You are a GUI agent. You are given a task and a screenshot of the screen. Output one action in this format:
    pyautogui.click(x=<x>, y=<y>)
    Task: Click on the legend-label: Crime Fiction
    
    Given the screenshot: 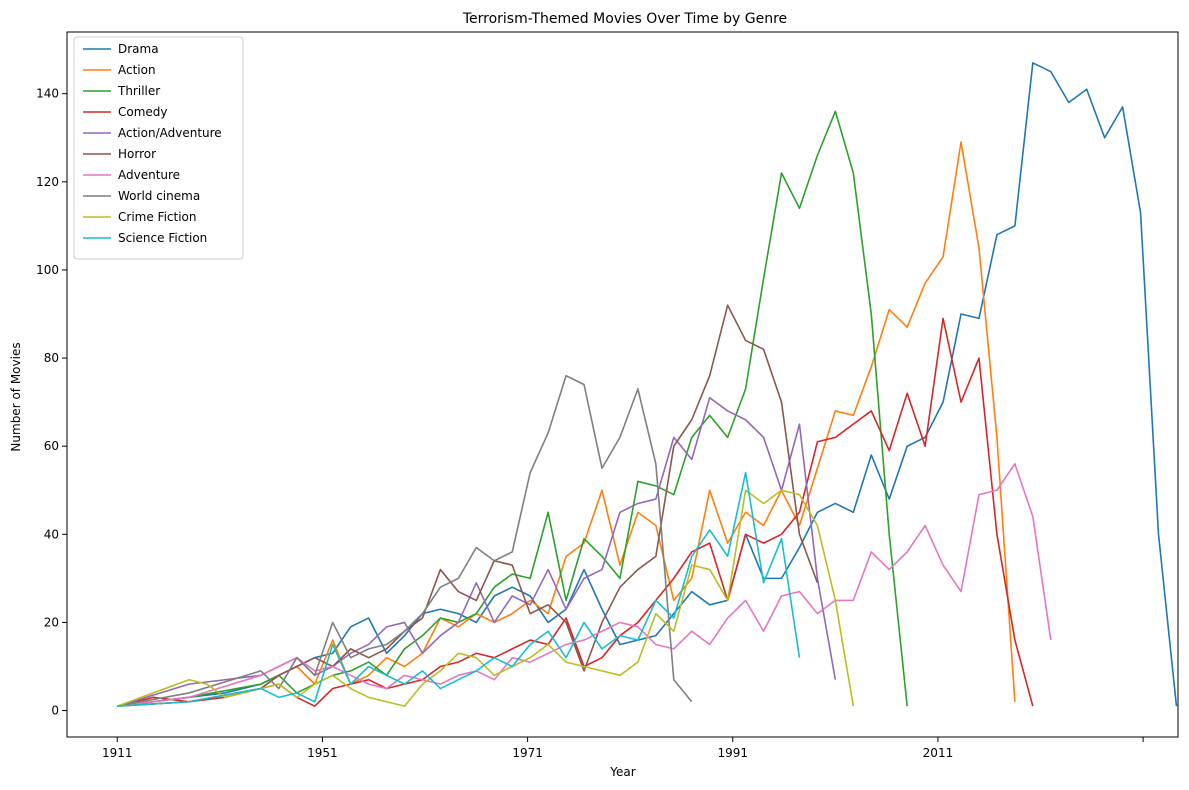 What is the action you would take?
    pyautogui.click(x=157, y=217)
    